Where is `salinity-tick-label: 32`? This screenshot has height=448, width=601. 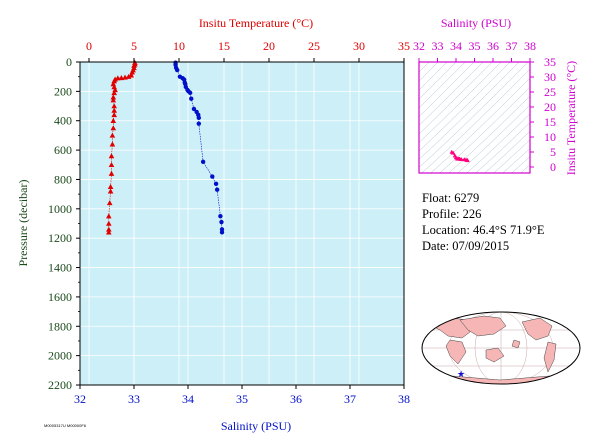
salinity-tick-label: 32 is located at coordinates (80, 399).